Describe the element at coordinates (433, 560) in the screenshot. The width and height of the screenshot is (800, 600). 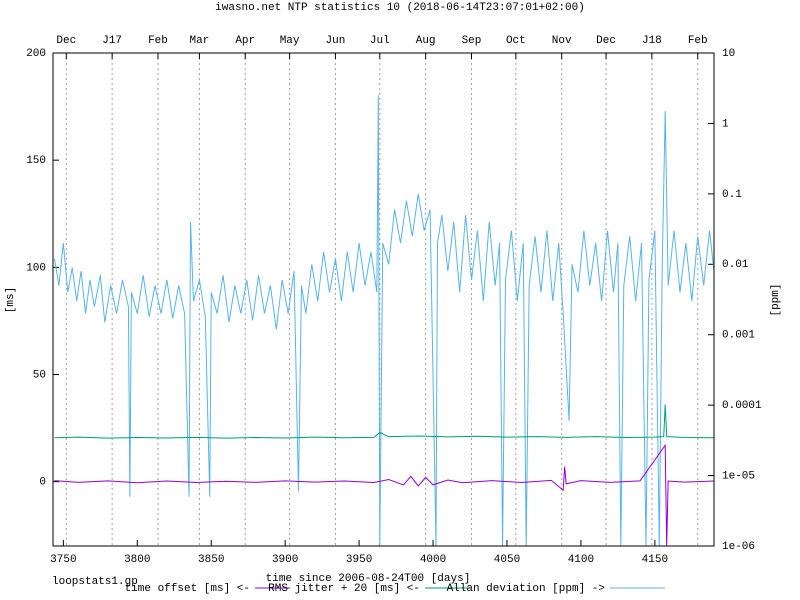
I see `x-tick-label: 4000` at that location.